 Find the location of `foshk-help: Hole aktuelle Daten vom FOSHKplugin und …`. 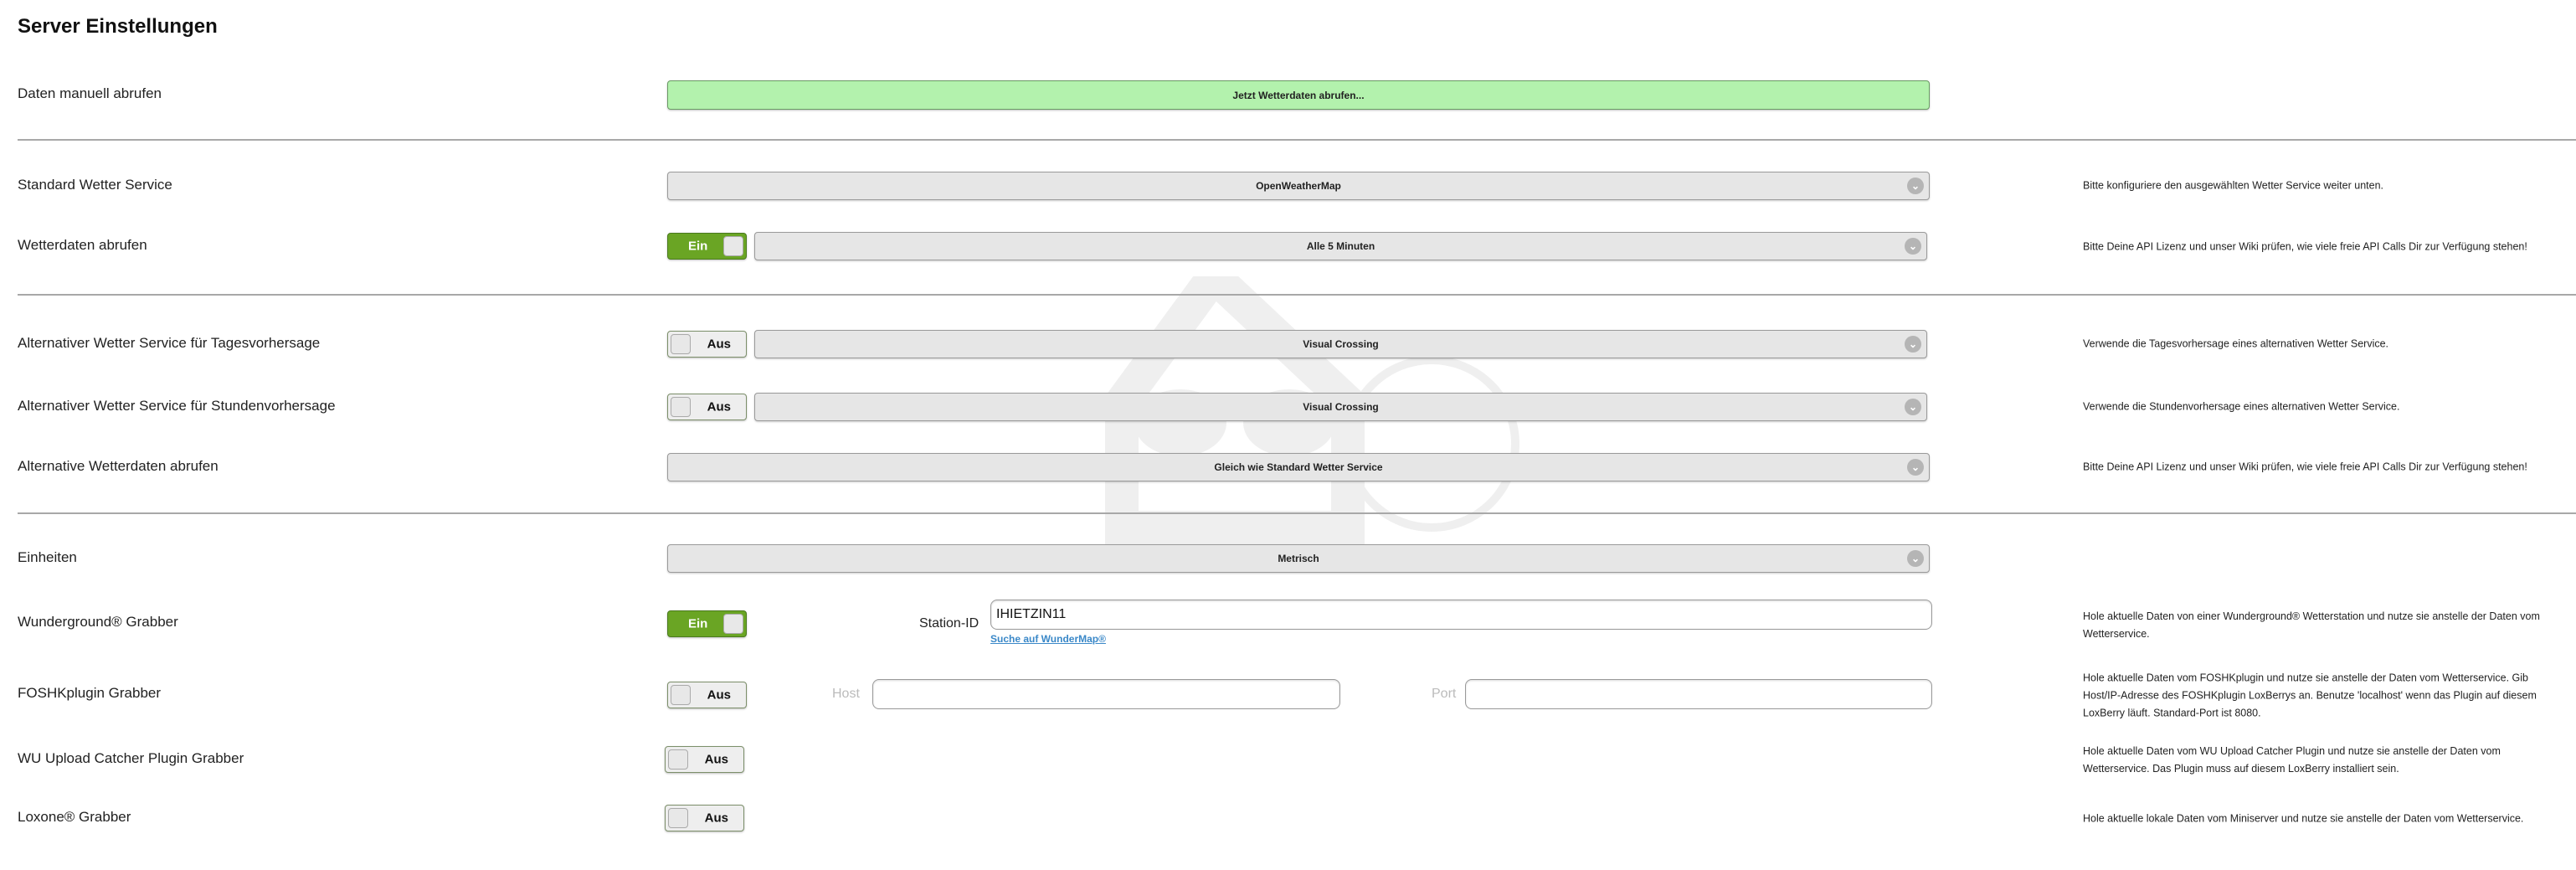

foshk-help: Hole aktuelle Daten vom FOSHKplugin und … is located at coordinates (2310, 695).